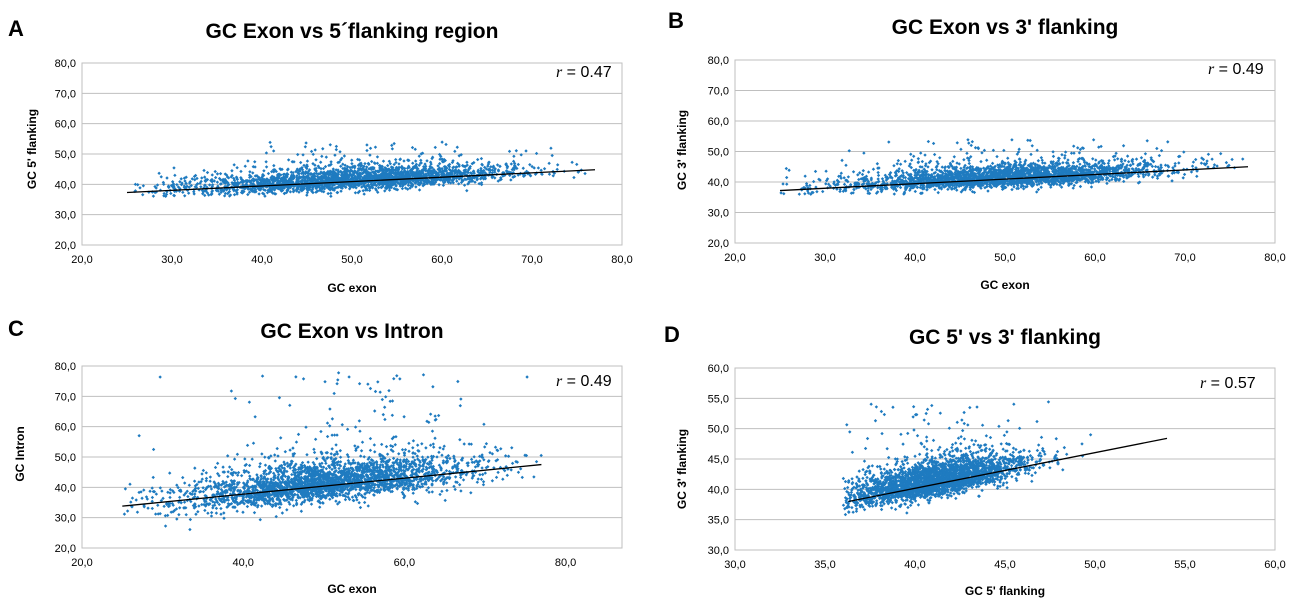 This screenshot has height=600, width=1293. Describe the element at coordinates (676, 20) in the screenshot. I see `panel-letter: B` at that location.